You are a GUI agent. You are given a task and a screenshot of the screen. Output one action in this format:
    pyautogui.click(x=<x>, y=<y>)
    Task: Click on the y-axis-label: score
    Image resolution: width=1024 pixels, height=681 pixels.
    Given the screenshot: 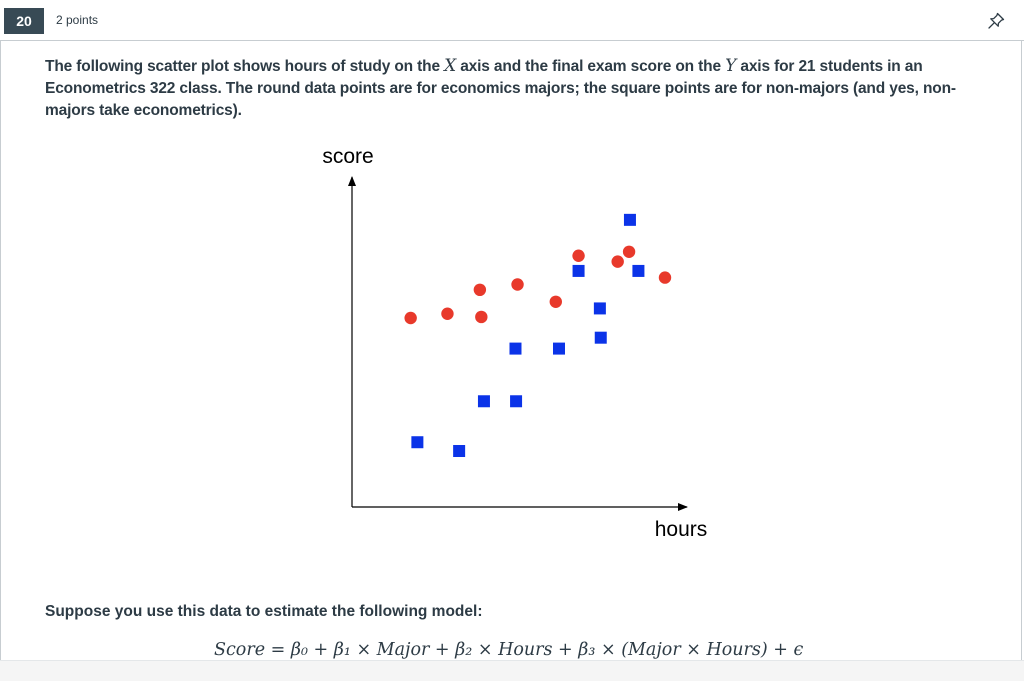 What is the action you would take?
    pyautogui.click(x=347, y=156)
    